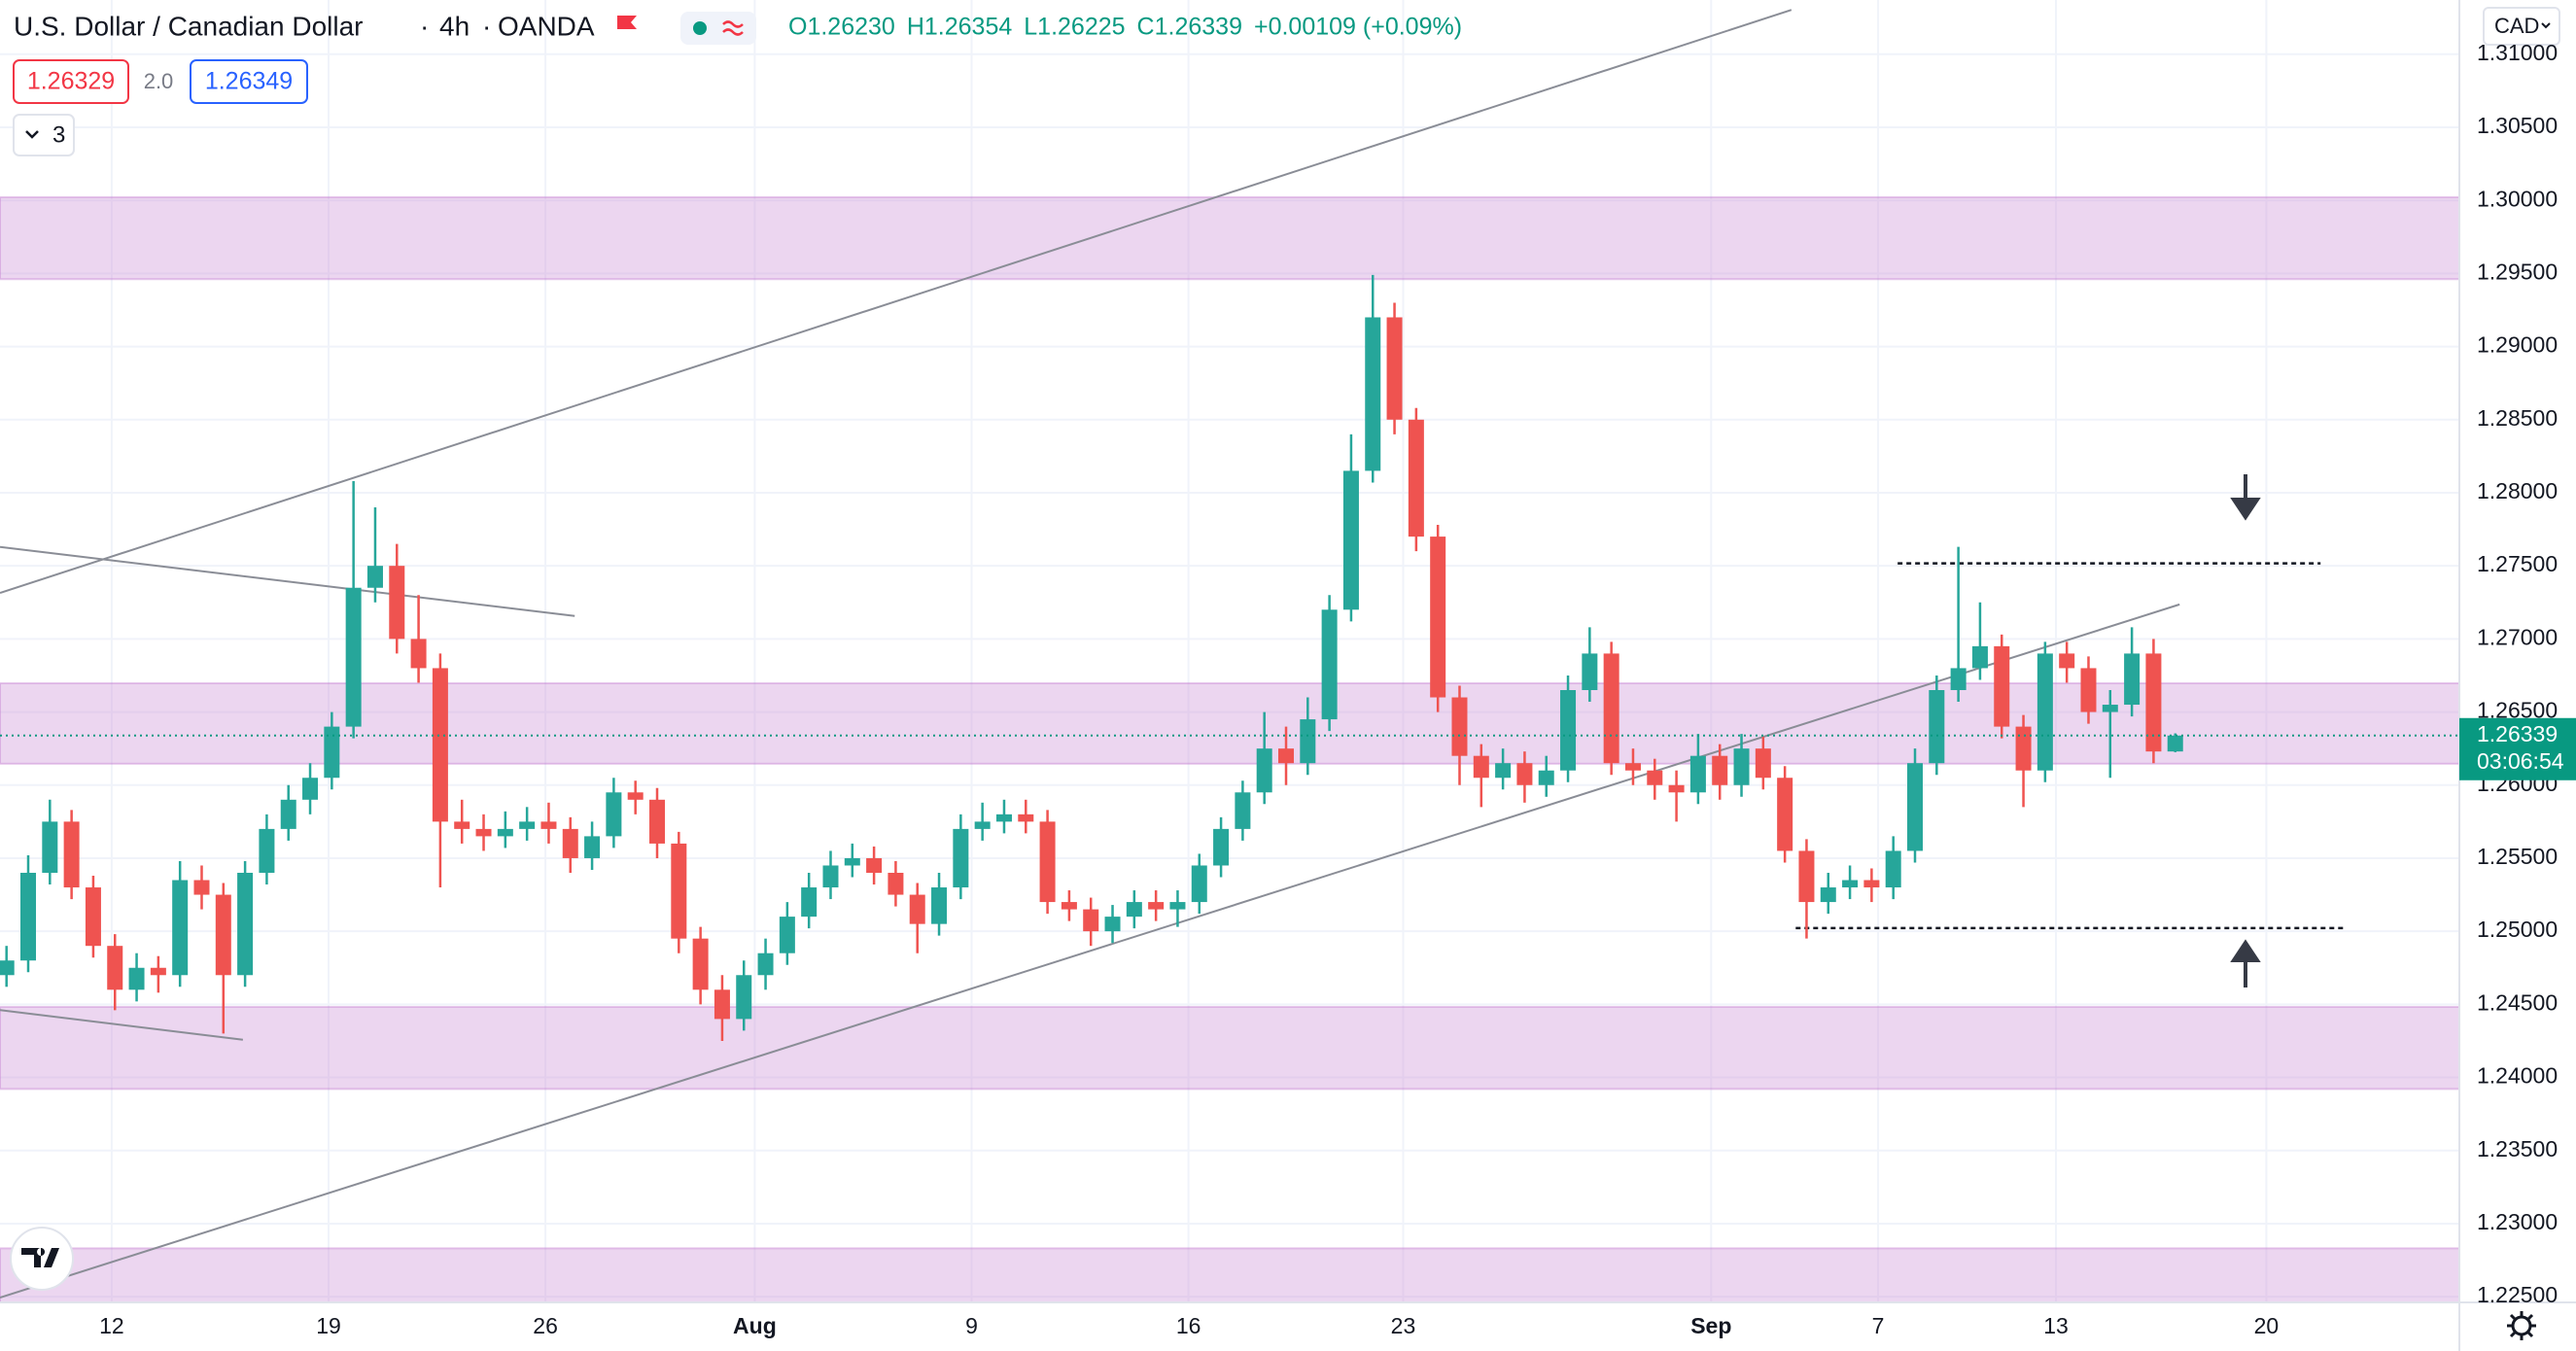 Image resolution: width=2576 pixels, height=1351 pixels. I want to click on indicators-toggle, so click(44, 135).